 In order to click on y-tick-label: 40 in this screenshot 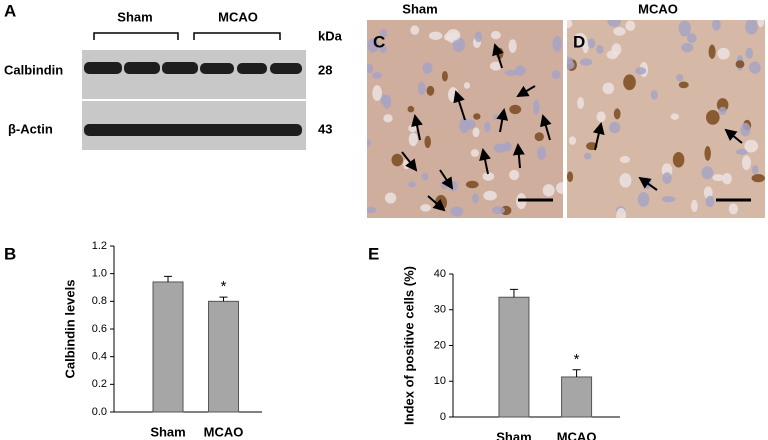, I will do `click(440, 274)`.